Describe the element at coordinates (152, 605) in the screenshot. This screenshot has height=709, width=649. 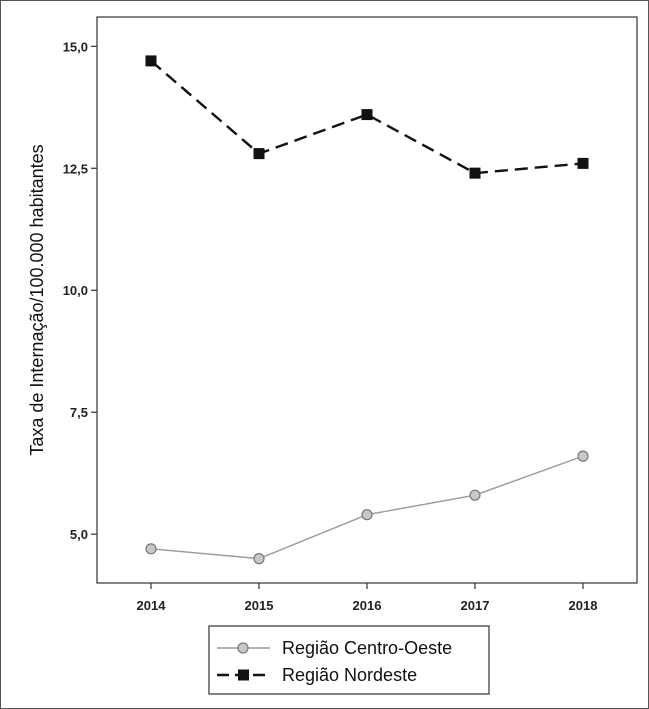
I see `x-tick-label: 2014` at that location.